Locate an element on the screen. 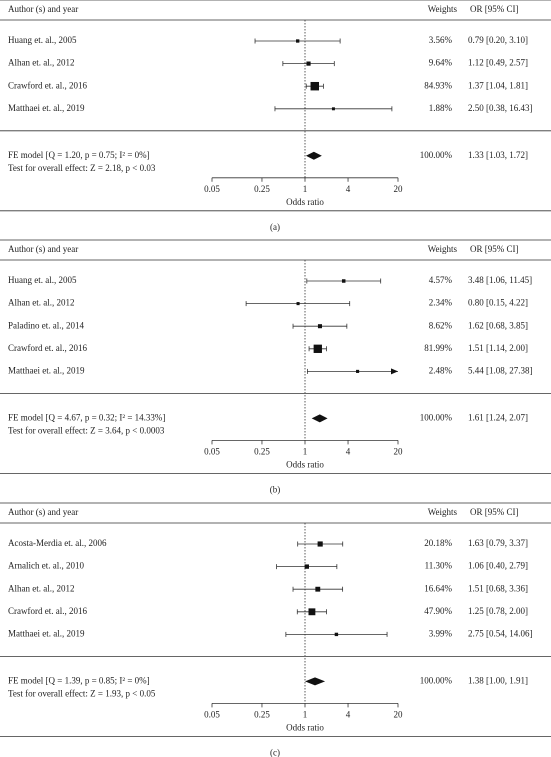 The image size is (551, 757). or-label: 1.51 [1.14, 2.00] is located at coordinates (498, 348).